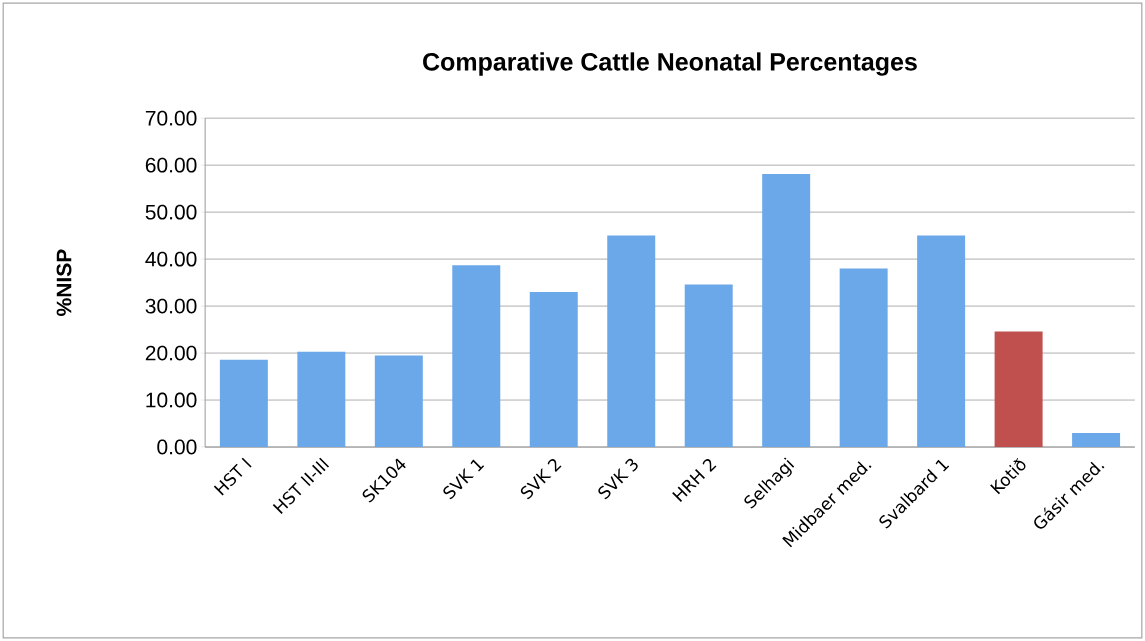 The height and width of the screenshot is (641, 1145). Describe the element at coordinates (171, 259) in the screenshot. I see `y-tick-label: 40.00` at that location.